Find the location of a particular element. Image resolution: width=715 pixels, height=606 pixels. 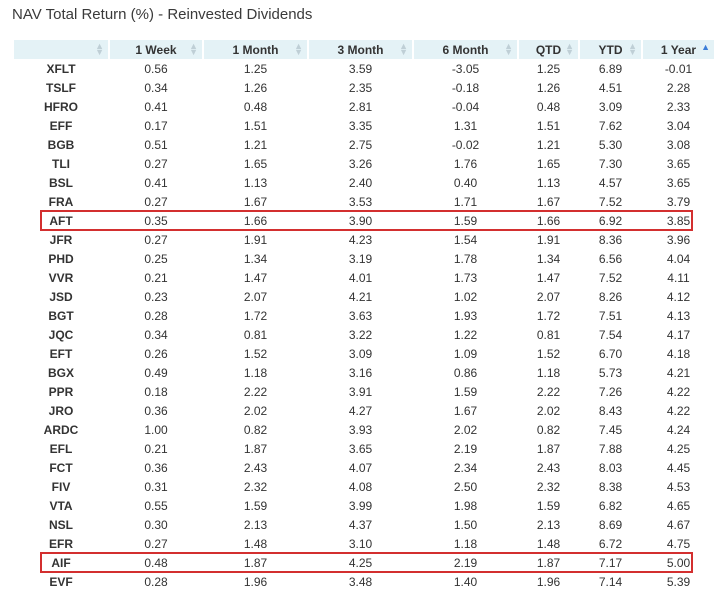

table-row: FIV 0.31 2.32 4.08 2.50 2.32 8.38 4.53 is located at coordinates (364, 486).